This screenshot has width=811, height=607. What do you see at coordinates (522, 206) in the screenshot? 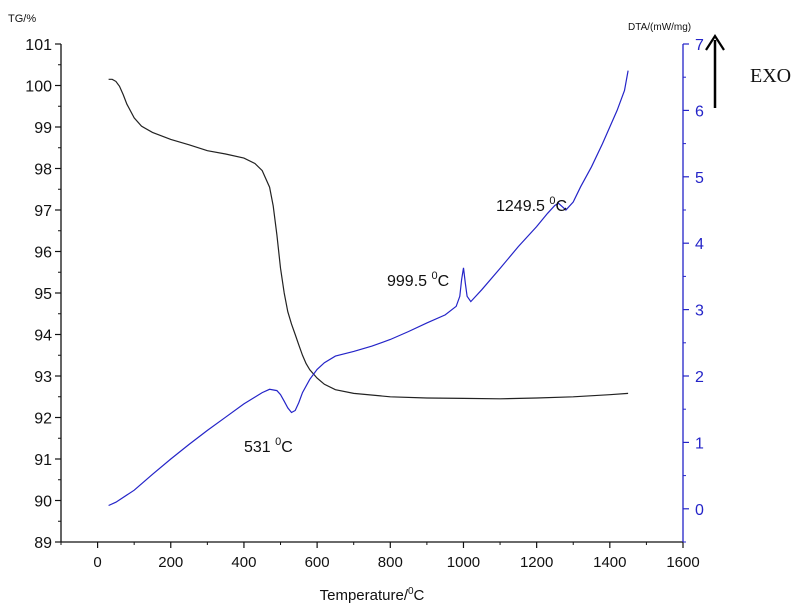
I see `annotation-1249-base: 1249.5` at bounding box center [522, 206].